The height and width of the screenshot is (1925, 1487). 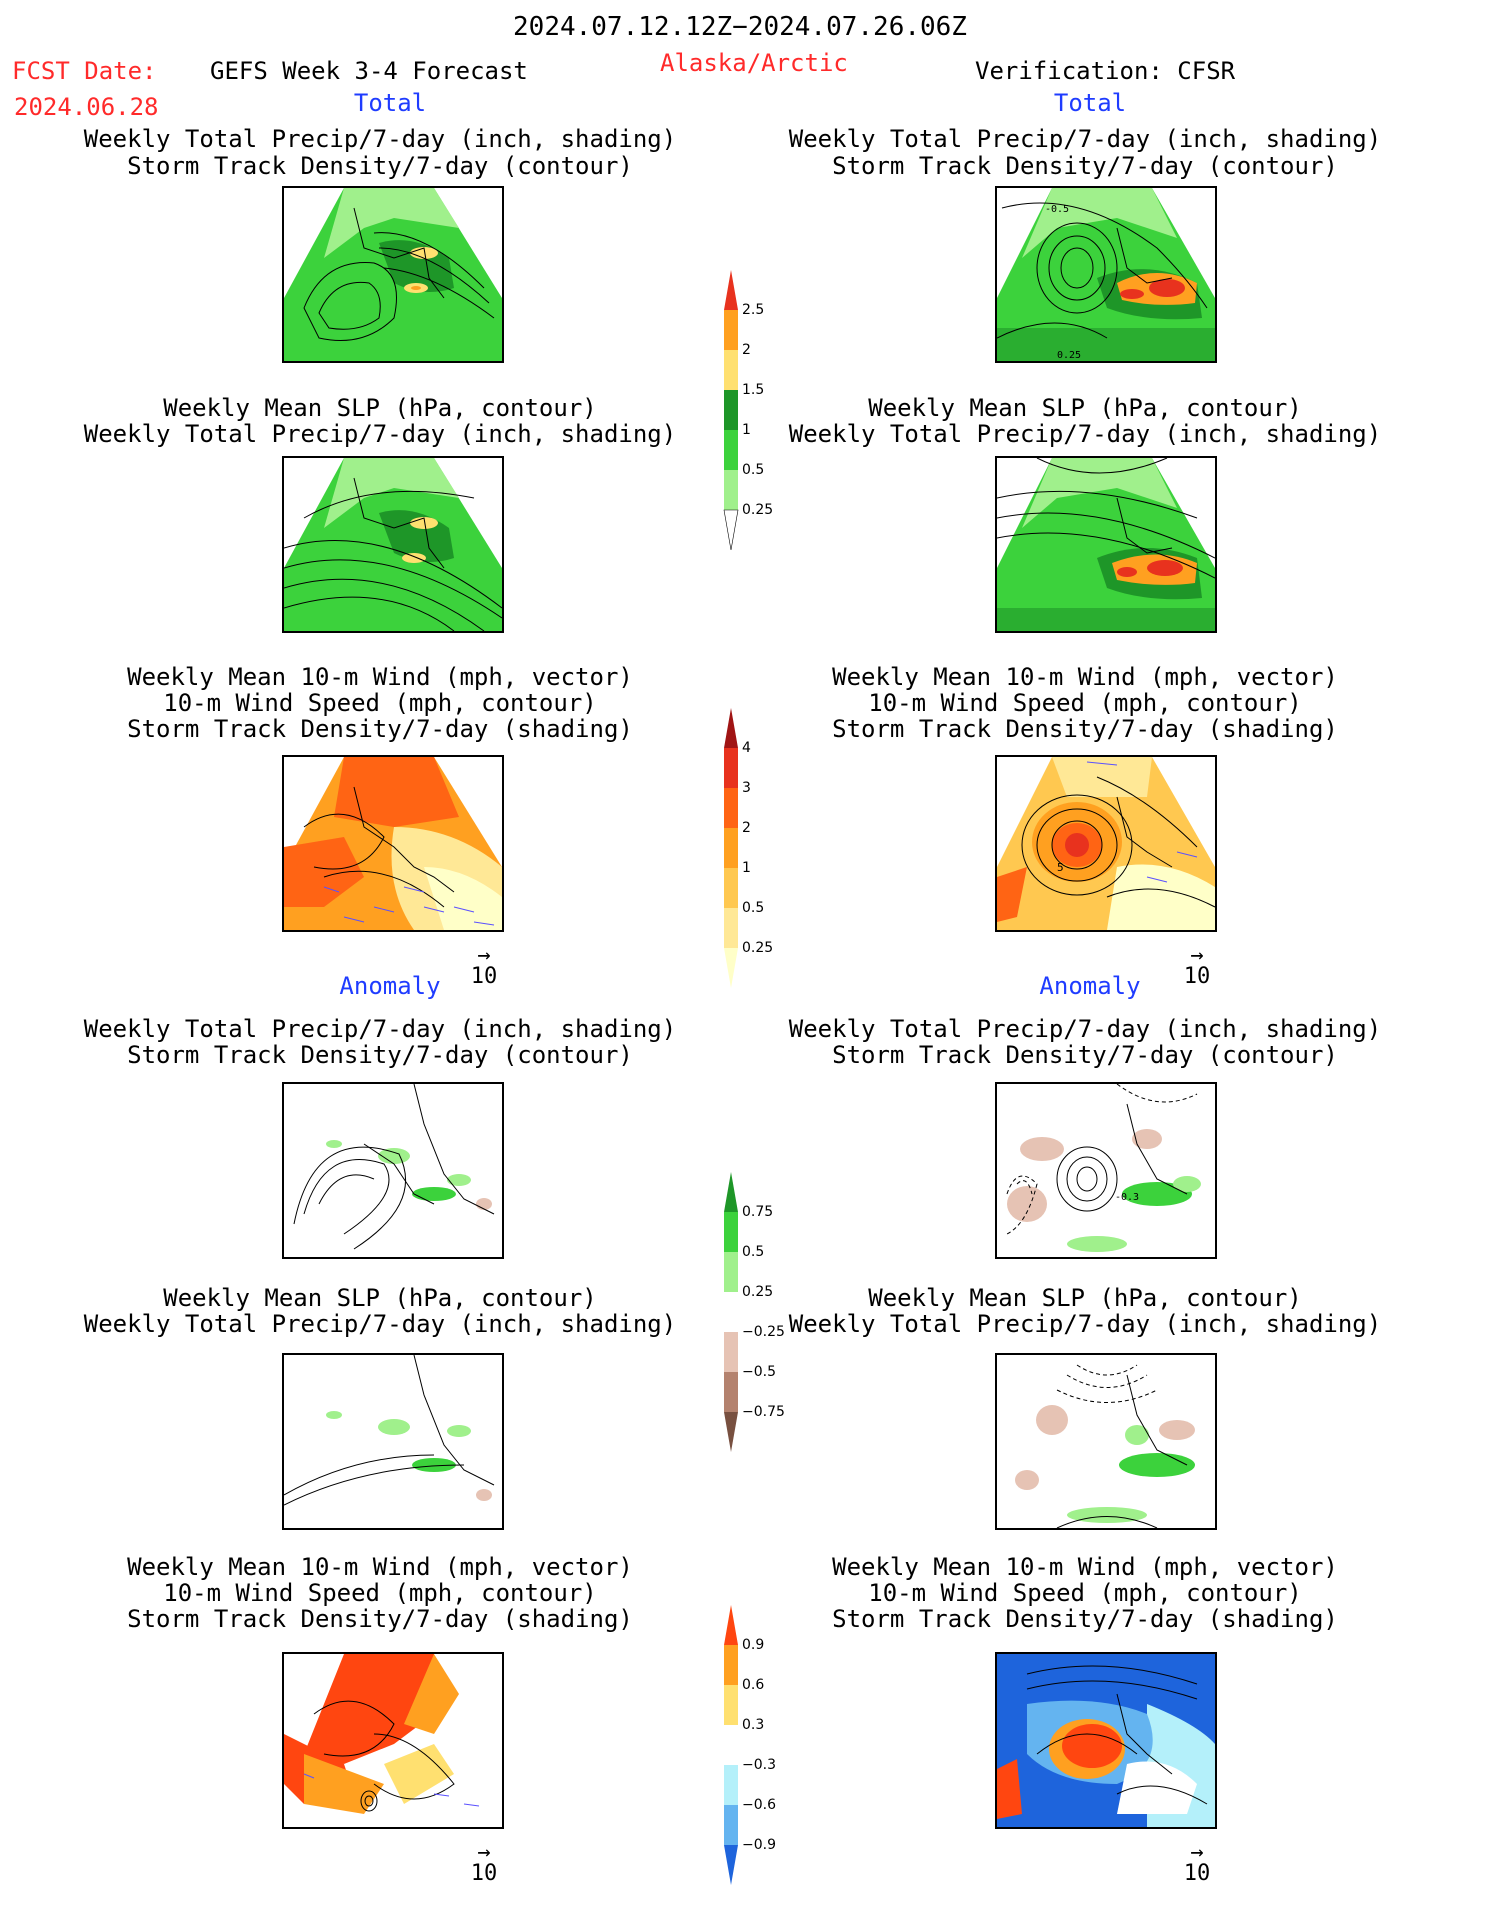 What do you see at coordinates (484, 1852) in the screenshot?
I see `vector-ref-left-r6: →` at bounding box center [484, 1852].